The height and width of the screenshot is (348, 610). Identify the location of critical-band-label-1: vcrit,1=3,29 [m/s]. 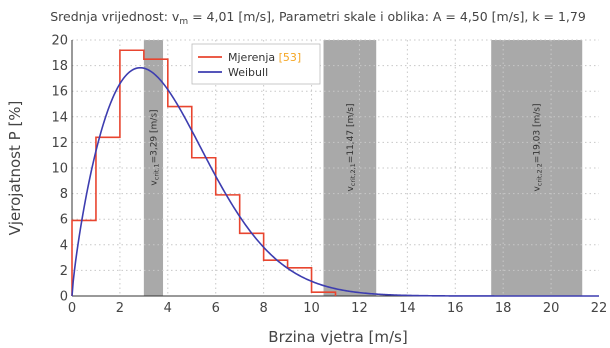
(154, 147).